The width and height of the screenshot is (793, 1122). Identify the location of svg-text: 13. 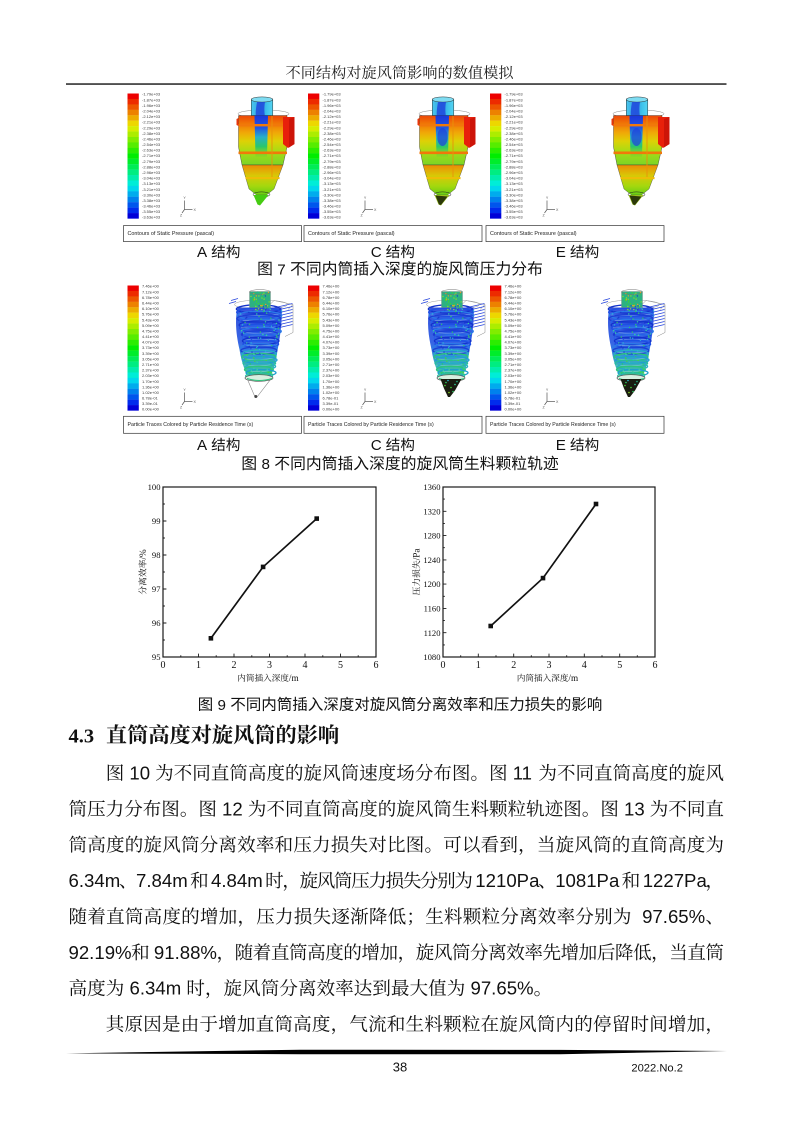
(634, 808).